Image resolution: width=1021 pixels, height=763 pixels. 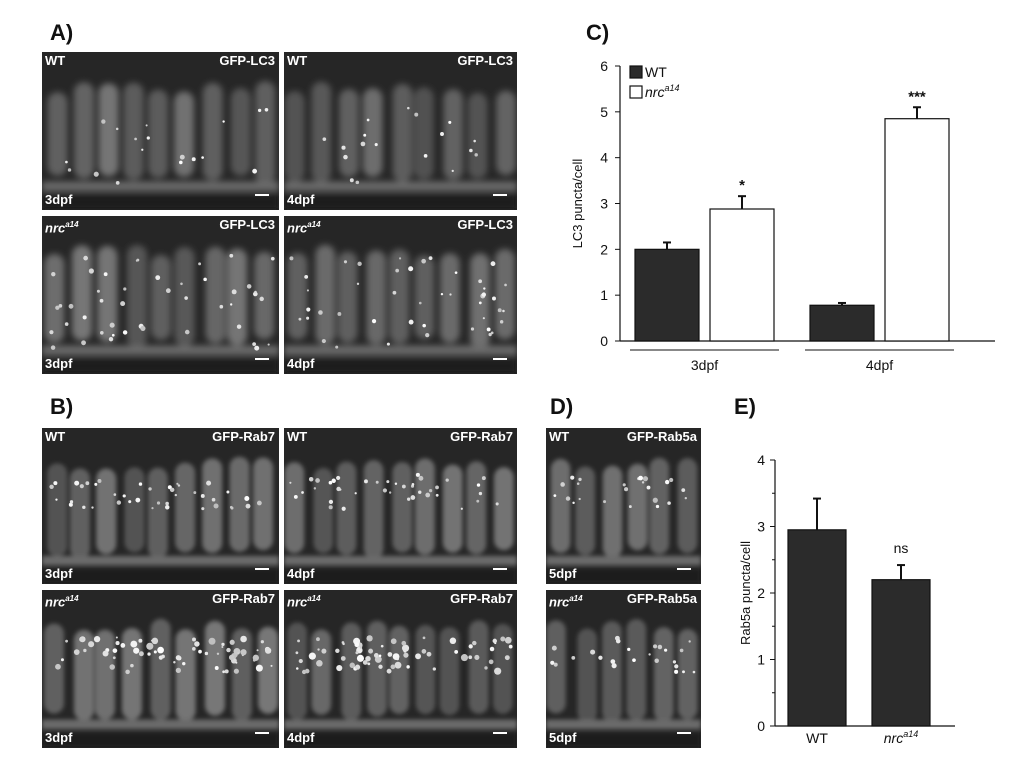 I want to click on micrograph-a-wt-4dpf: WT GFP-LC3 4dpf, so click(x=400, y=131).